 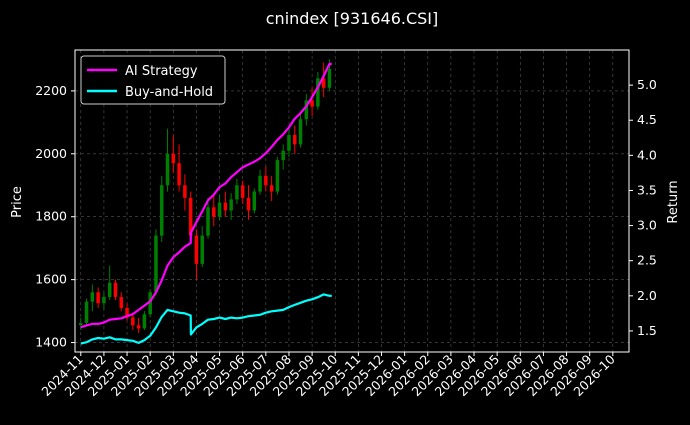 What do you see at coordinates (673, 201) in the screenshot?
I see `y-axis-right-label: Return` at bounding box center [673, 201].